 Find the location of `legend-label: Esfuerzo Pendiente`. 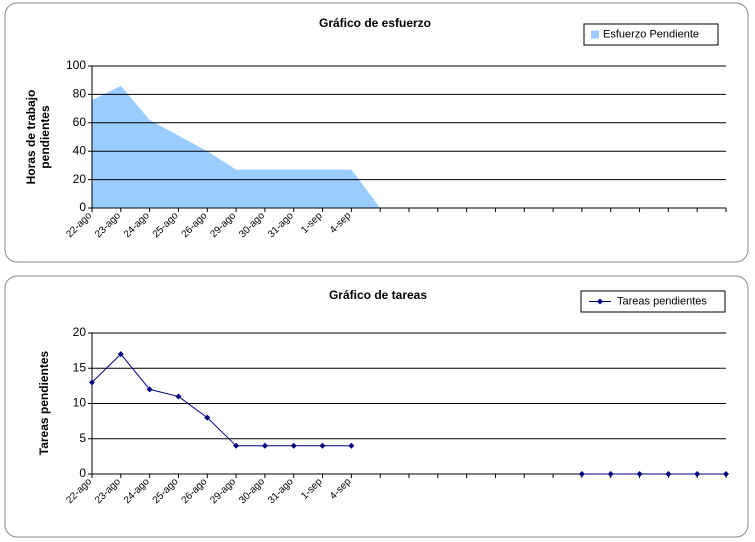

legend-label: Esfuerzo Pendiente is located at coordinates (651, 34).